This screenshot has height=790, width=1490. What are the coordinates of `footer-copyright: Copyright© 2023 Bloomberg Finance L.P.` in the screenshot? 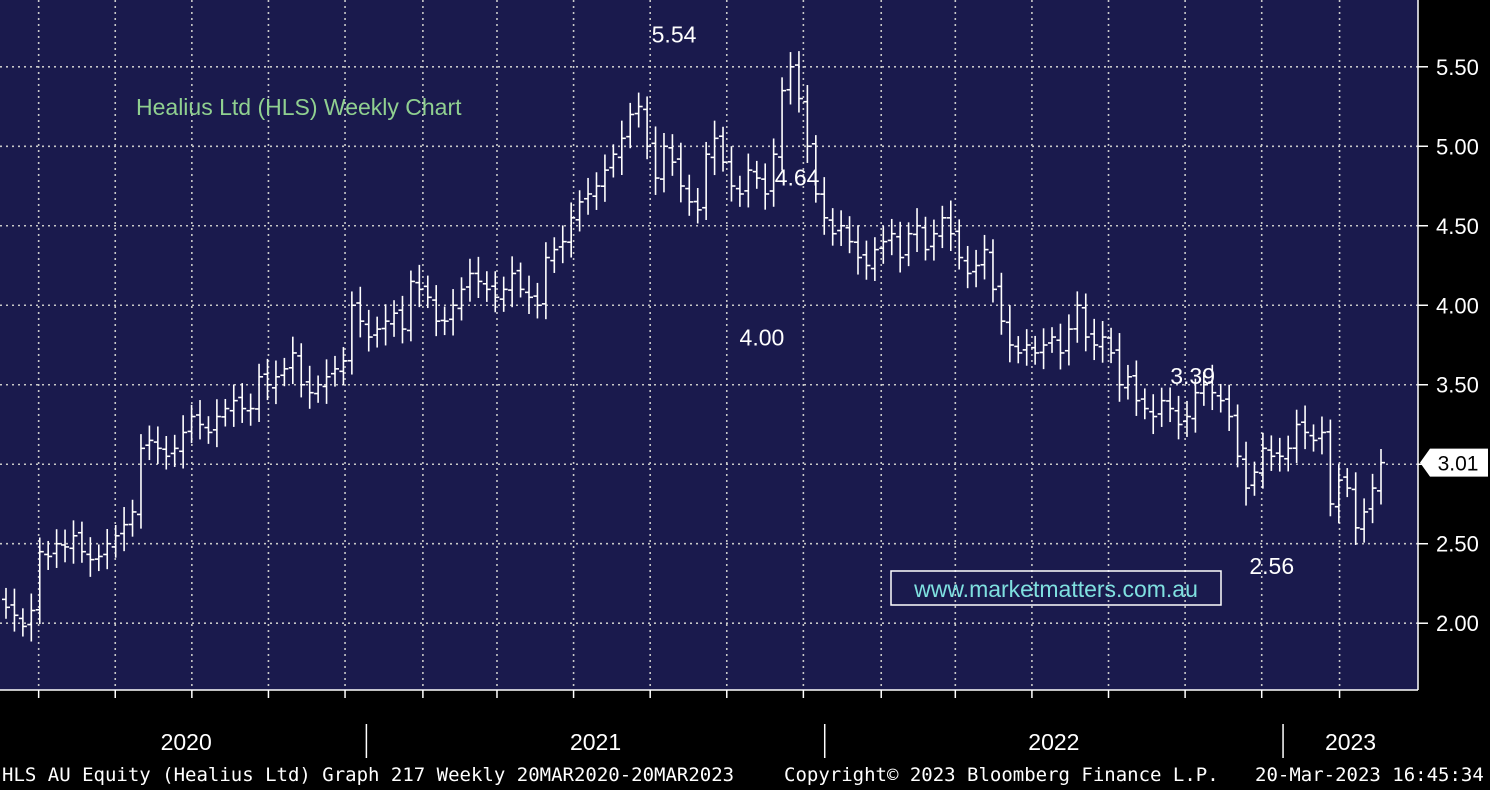 It's located at (1001, 775).